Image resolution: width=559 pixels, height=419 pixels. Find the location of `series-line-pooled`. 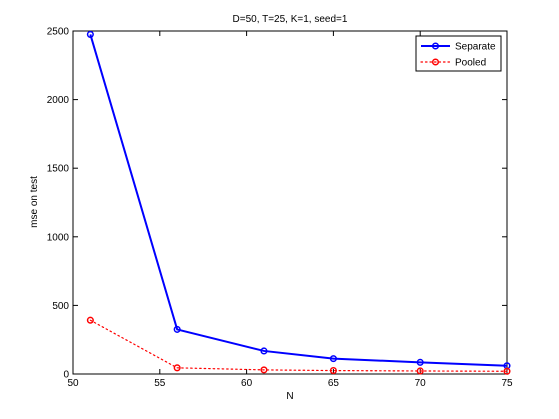

series-line-pooled is located at coordinates (298, 345).